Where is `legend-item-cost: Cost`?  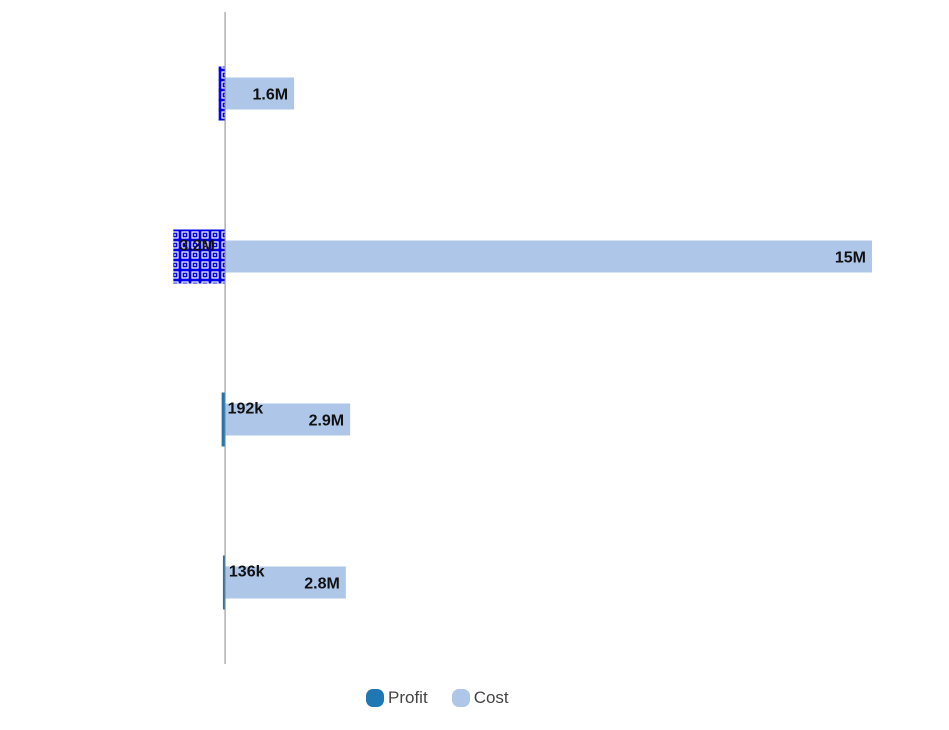 legend-item-cost: Cost is located at coordinates (480, 698).